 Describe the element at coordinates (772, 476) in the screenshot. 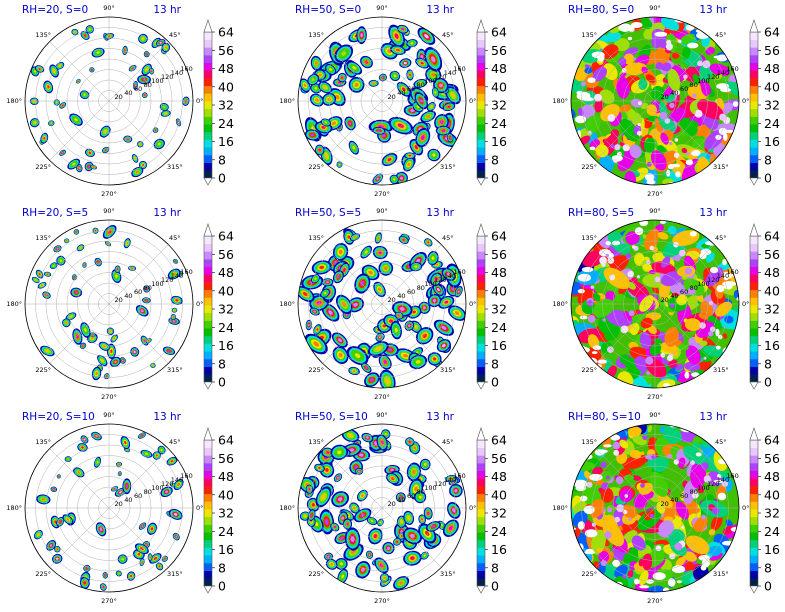

I see `colorbar-tick-label: 48` at that location.